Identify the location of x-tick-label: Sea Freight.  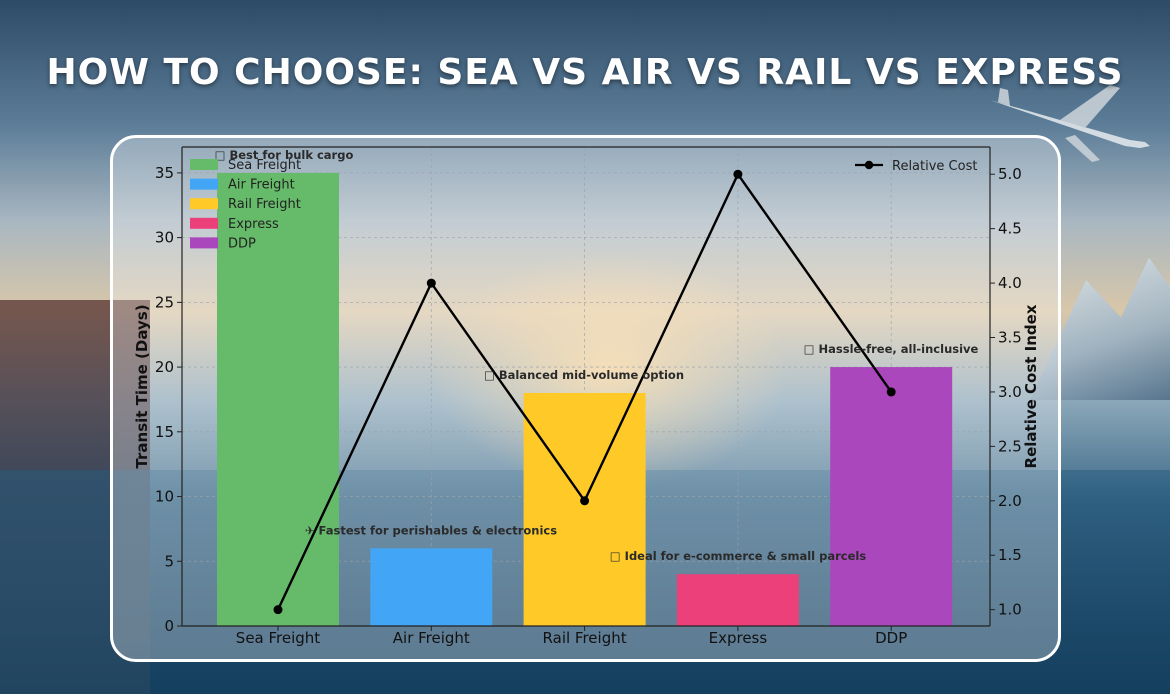
(278, 638).